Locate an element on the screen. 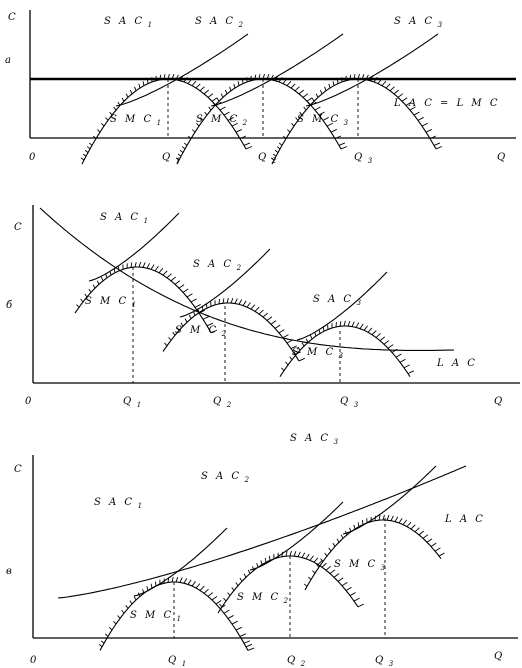  panel-c-lac-label: L A C is located at coordinates (464, 519).